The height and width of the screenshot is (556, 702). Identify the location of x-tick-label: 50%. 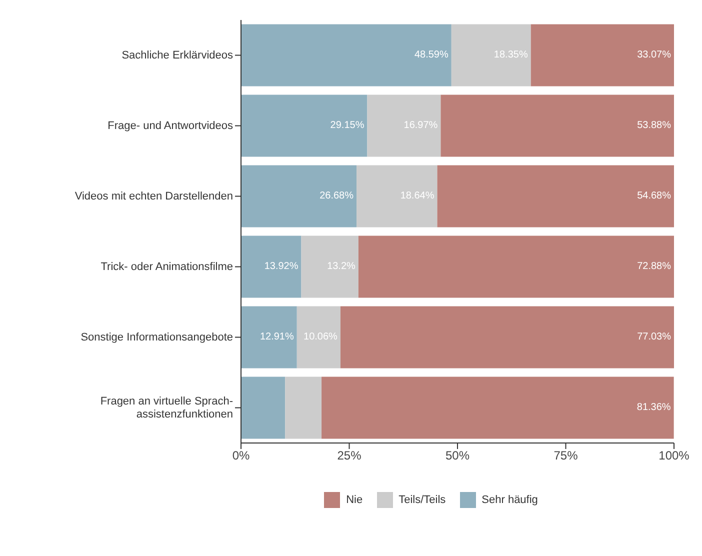
(457, 455).